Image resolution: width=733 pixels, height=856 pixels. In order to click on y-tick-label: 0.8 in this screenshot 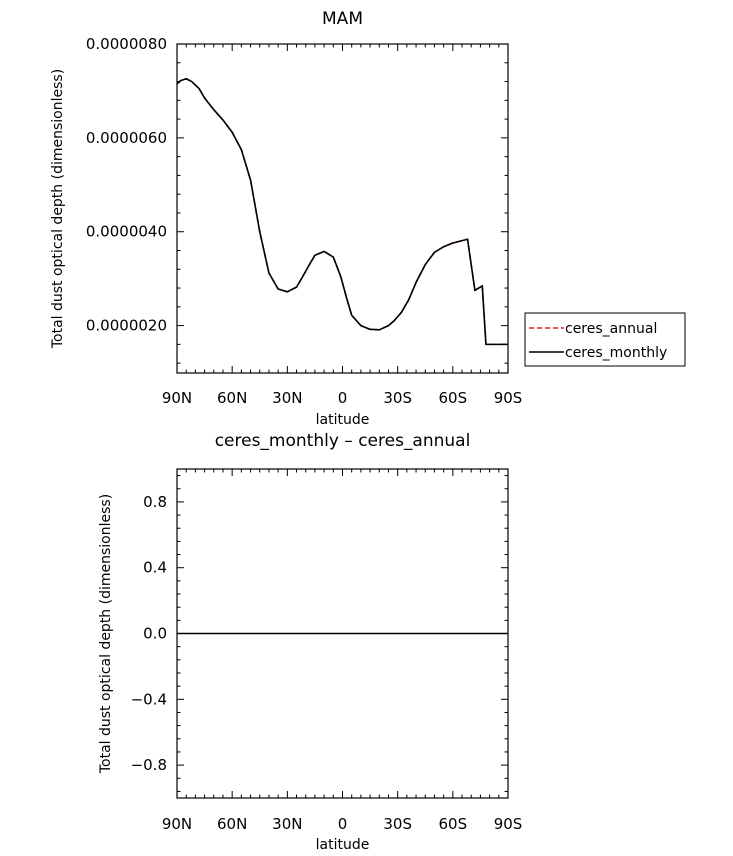, I will do `click(155, 502)`.